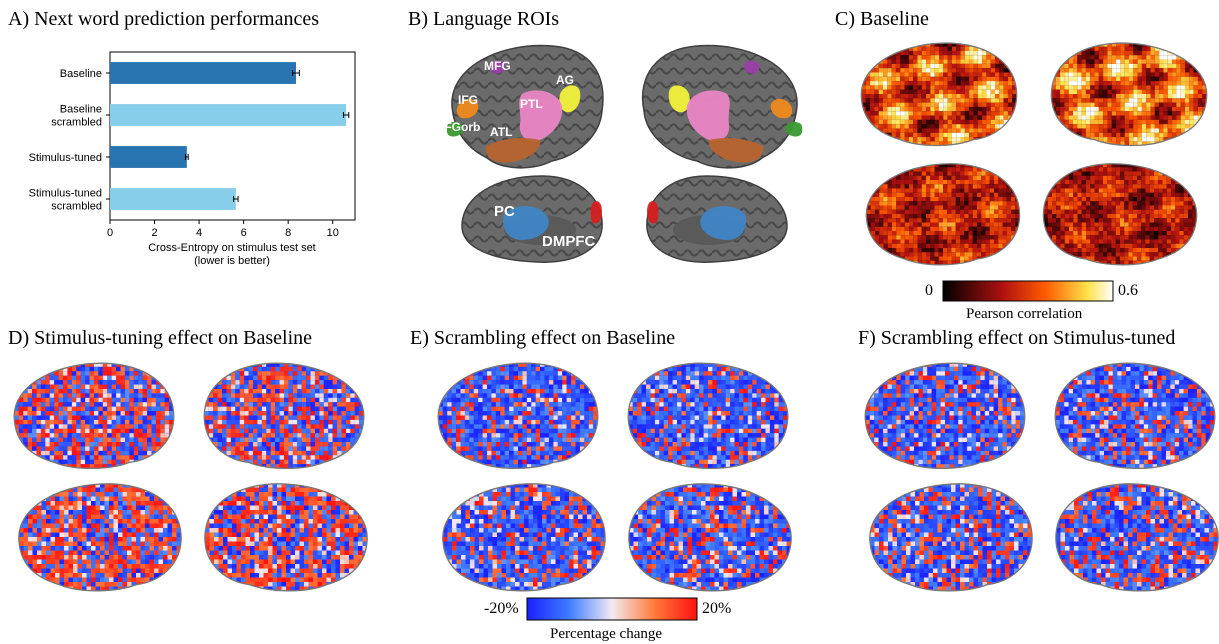 The image size is (1219, 644). Describe the element at coordinates (568, 241) in the screenshot. I see `roi-label-dmpfc: DMPFC` at that location.